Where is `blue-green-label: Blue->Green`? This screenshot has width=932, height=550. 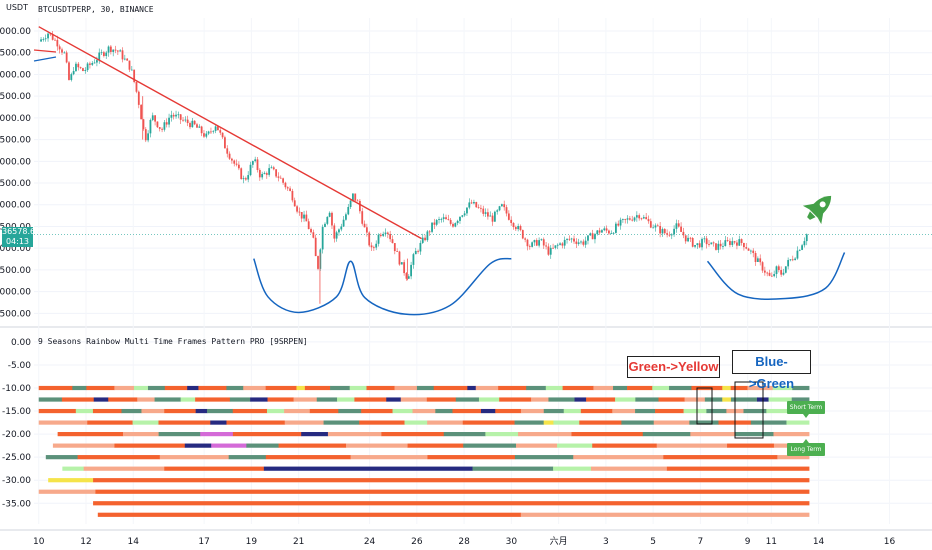
blue-green-label: Blue->Green is located at coordinates (771, 370).